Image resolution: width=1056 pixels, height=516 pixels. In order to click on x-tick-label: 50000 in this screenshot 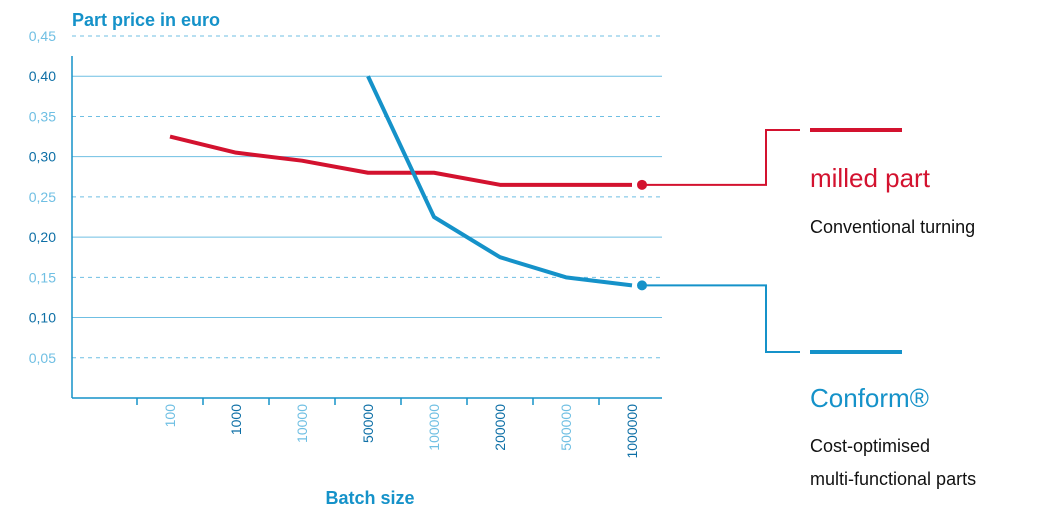, I will do `click(368, 423)`.